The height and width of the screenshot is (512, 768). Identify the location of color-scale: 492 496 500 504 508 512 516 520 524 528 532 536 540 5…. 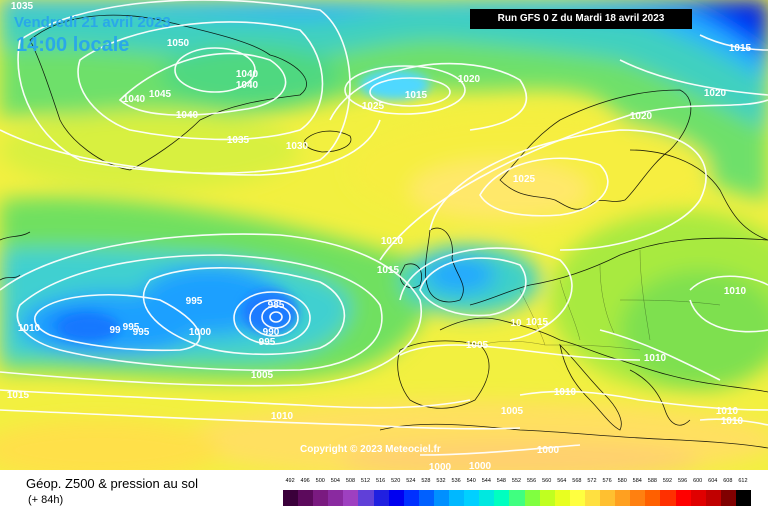
(517, 492).